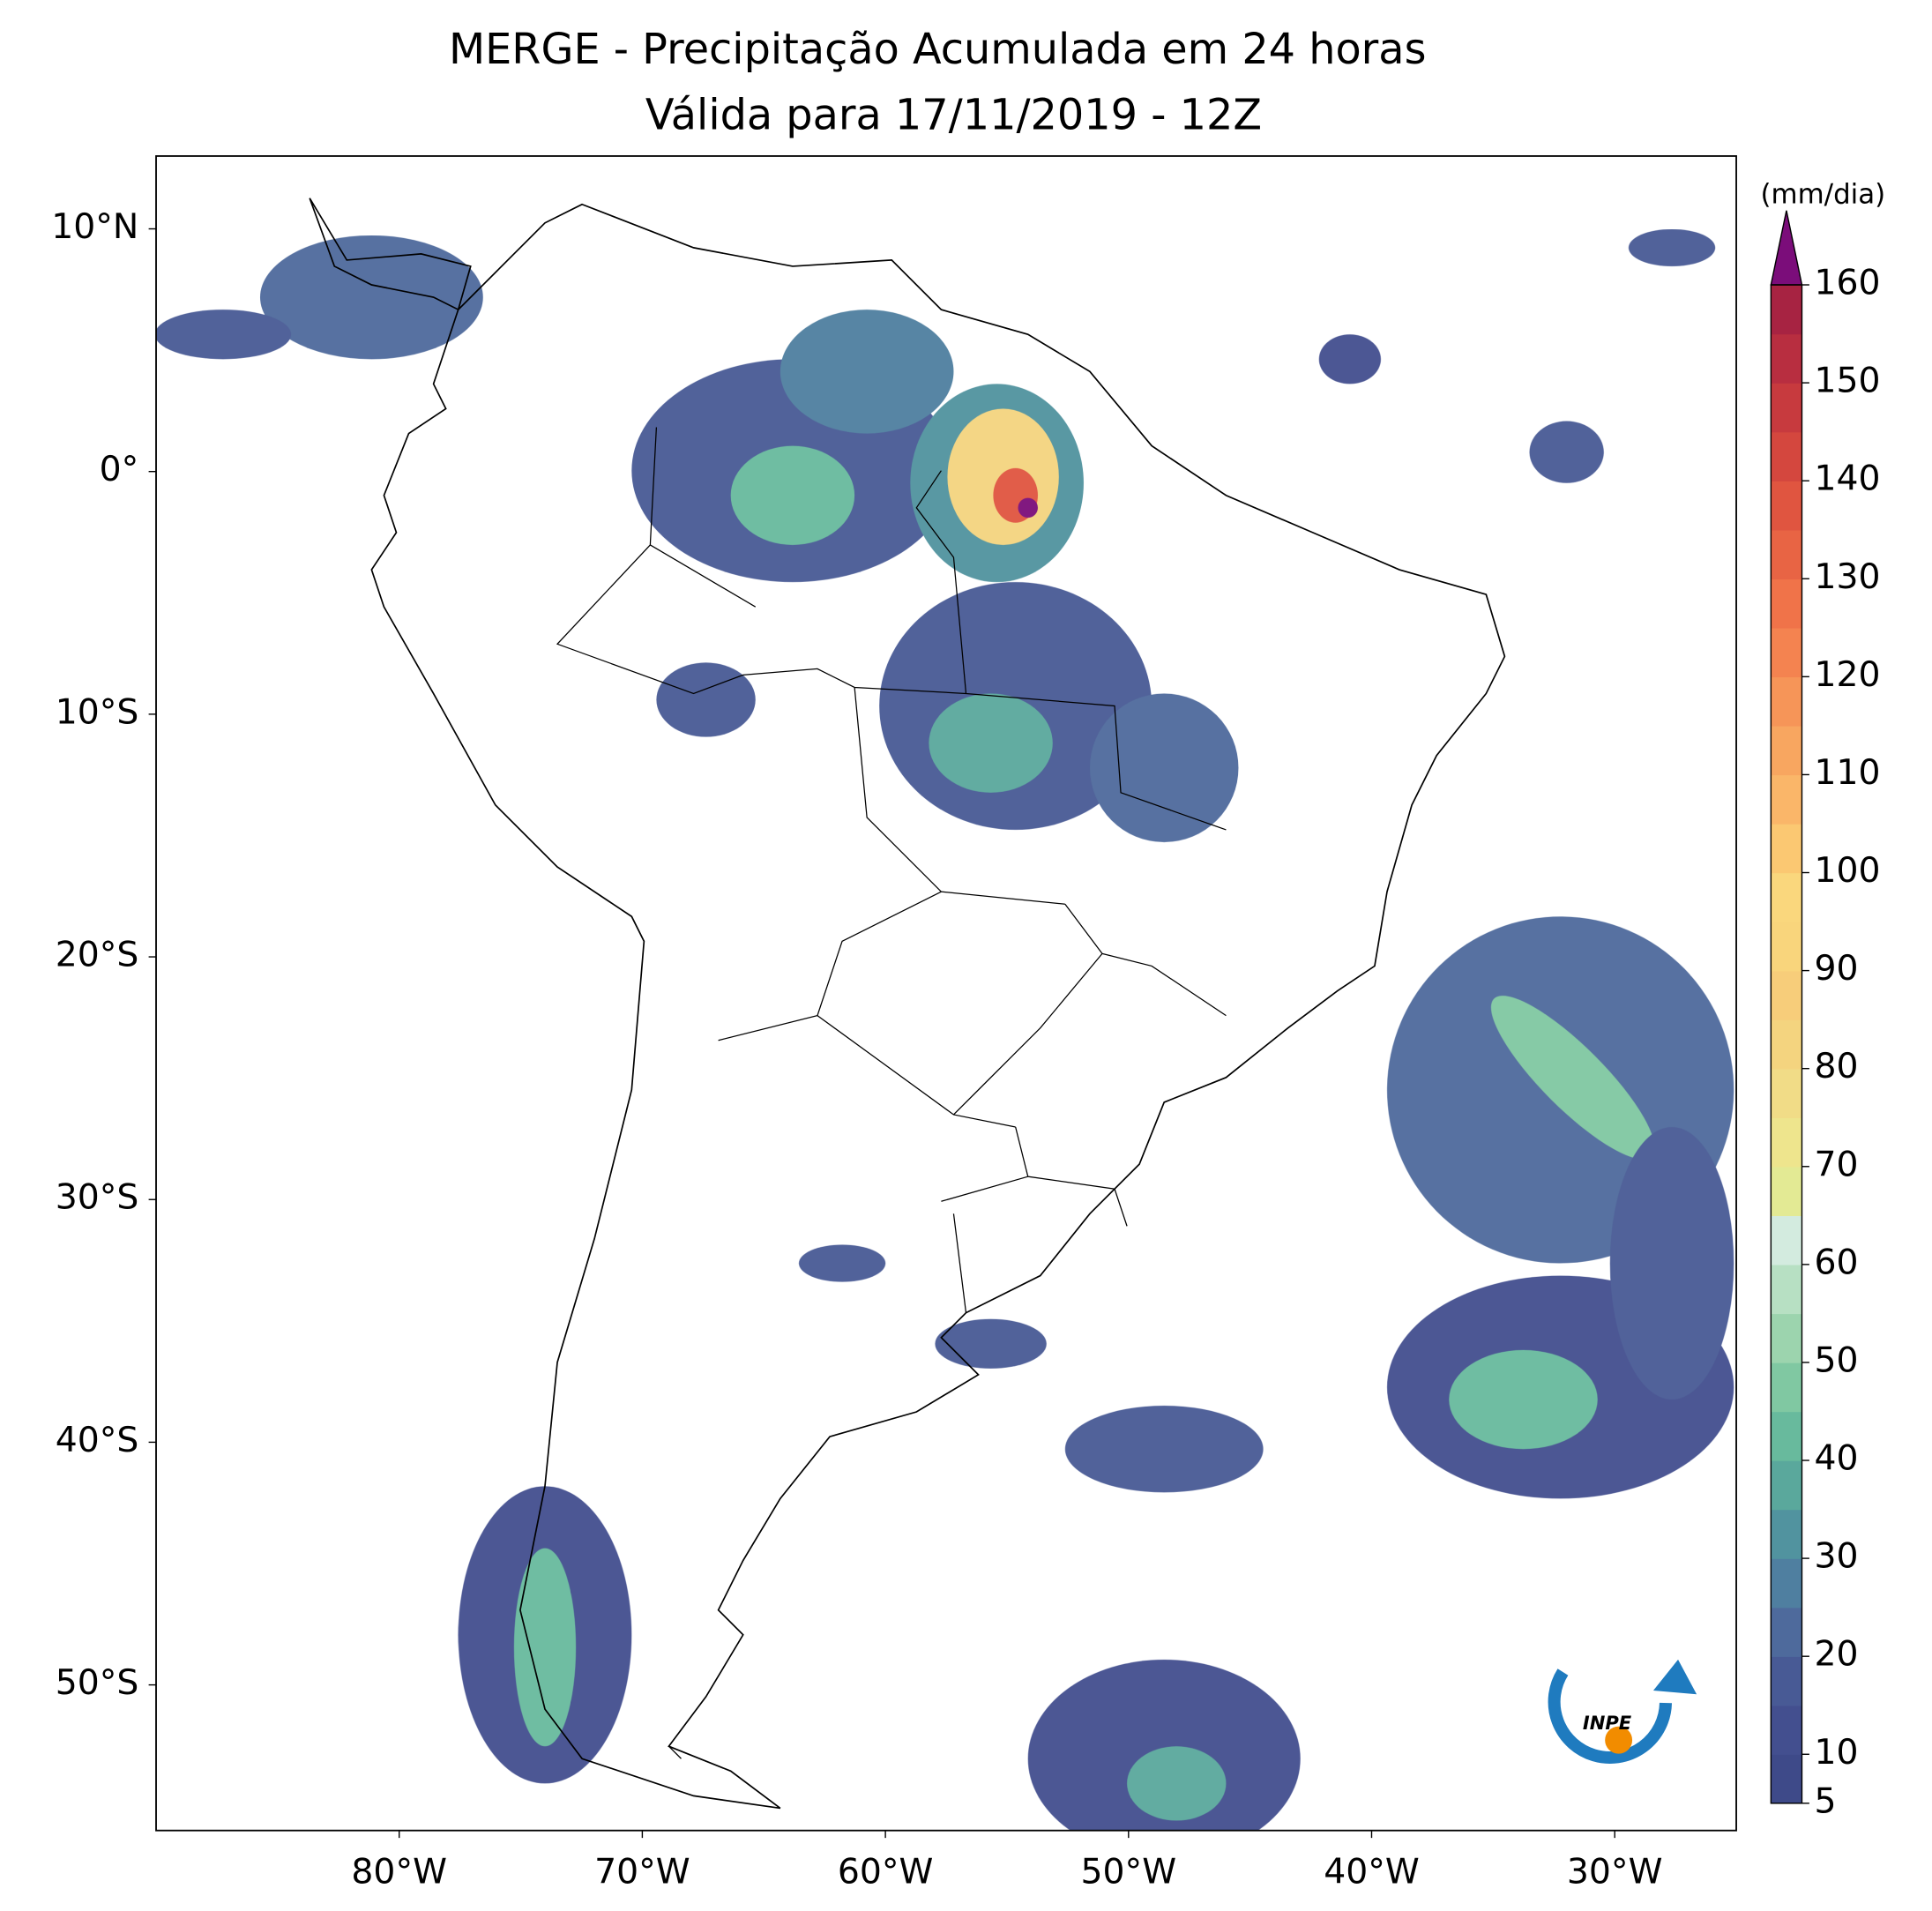 This screenshot has height=1911, width=1932. What do you see at coordinates (1837, 969) in the screenshot?
I see `colorbar-tick-label: 90` at bounding box center [1837, 969].